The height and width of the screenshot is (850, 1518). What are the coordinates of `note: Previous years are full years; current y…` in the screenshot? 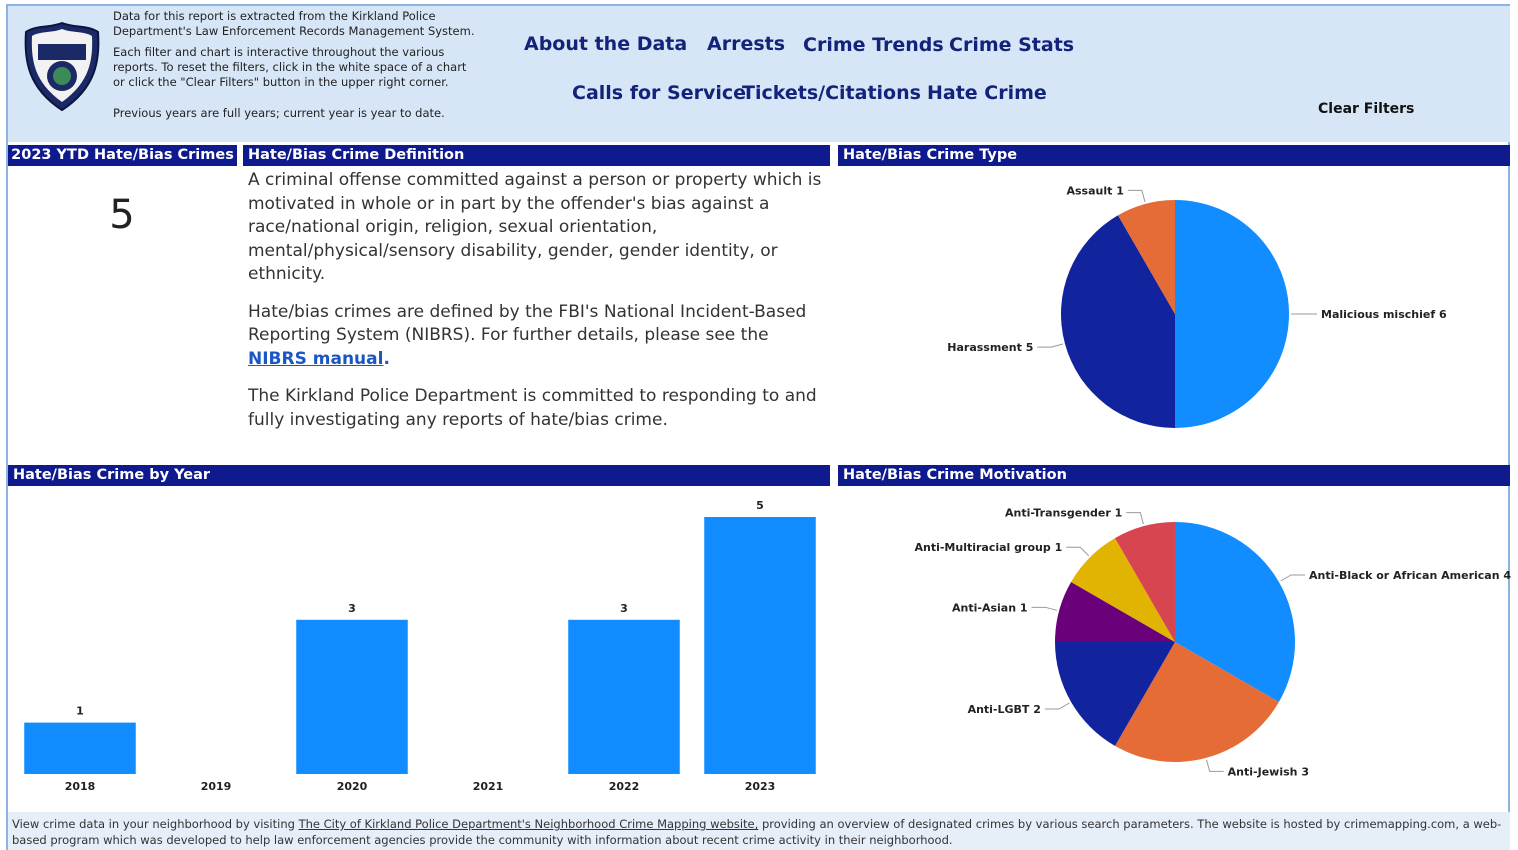 It's located at (279, 113).